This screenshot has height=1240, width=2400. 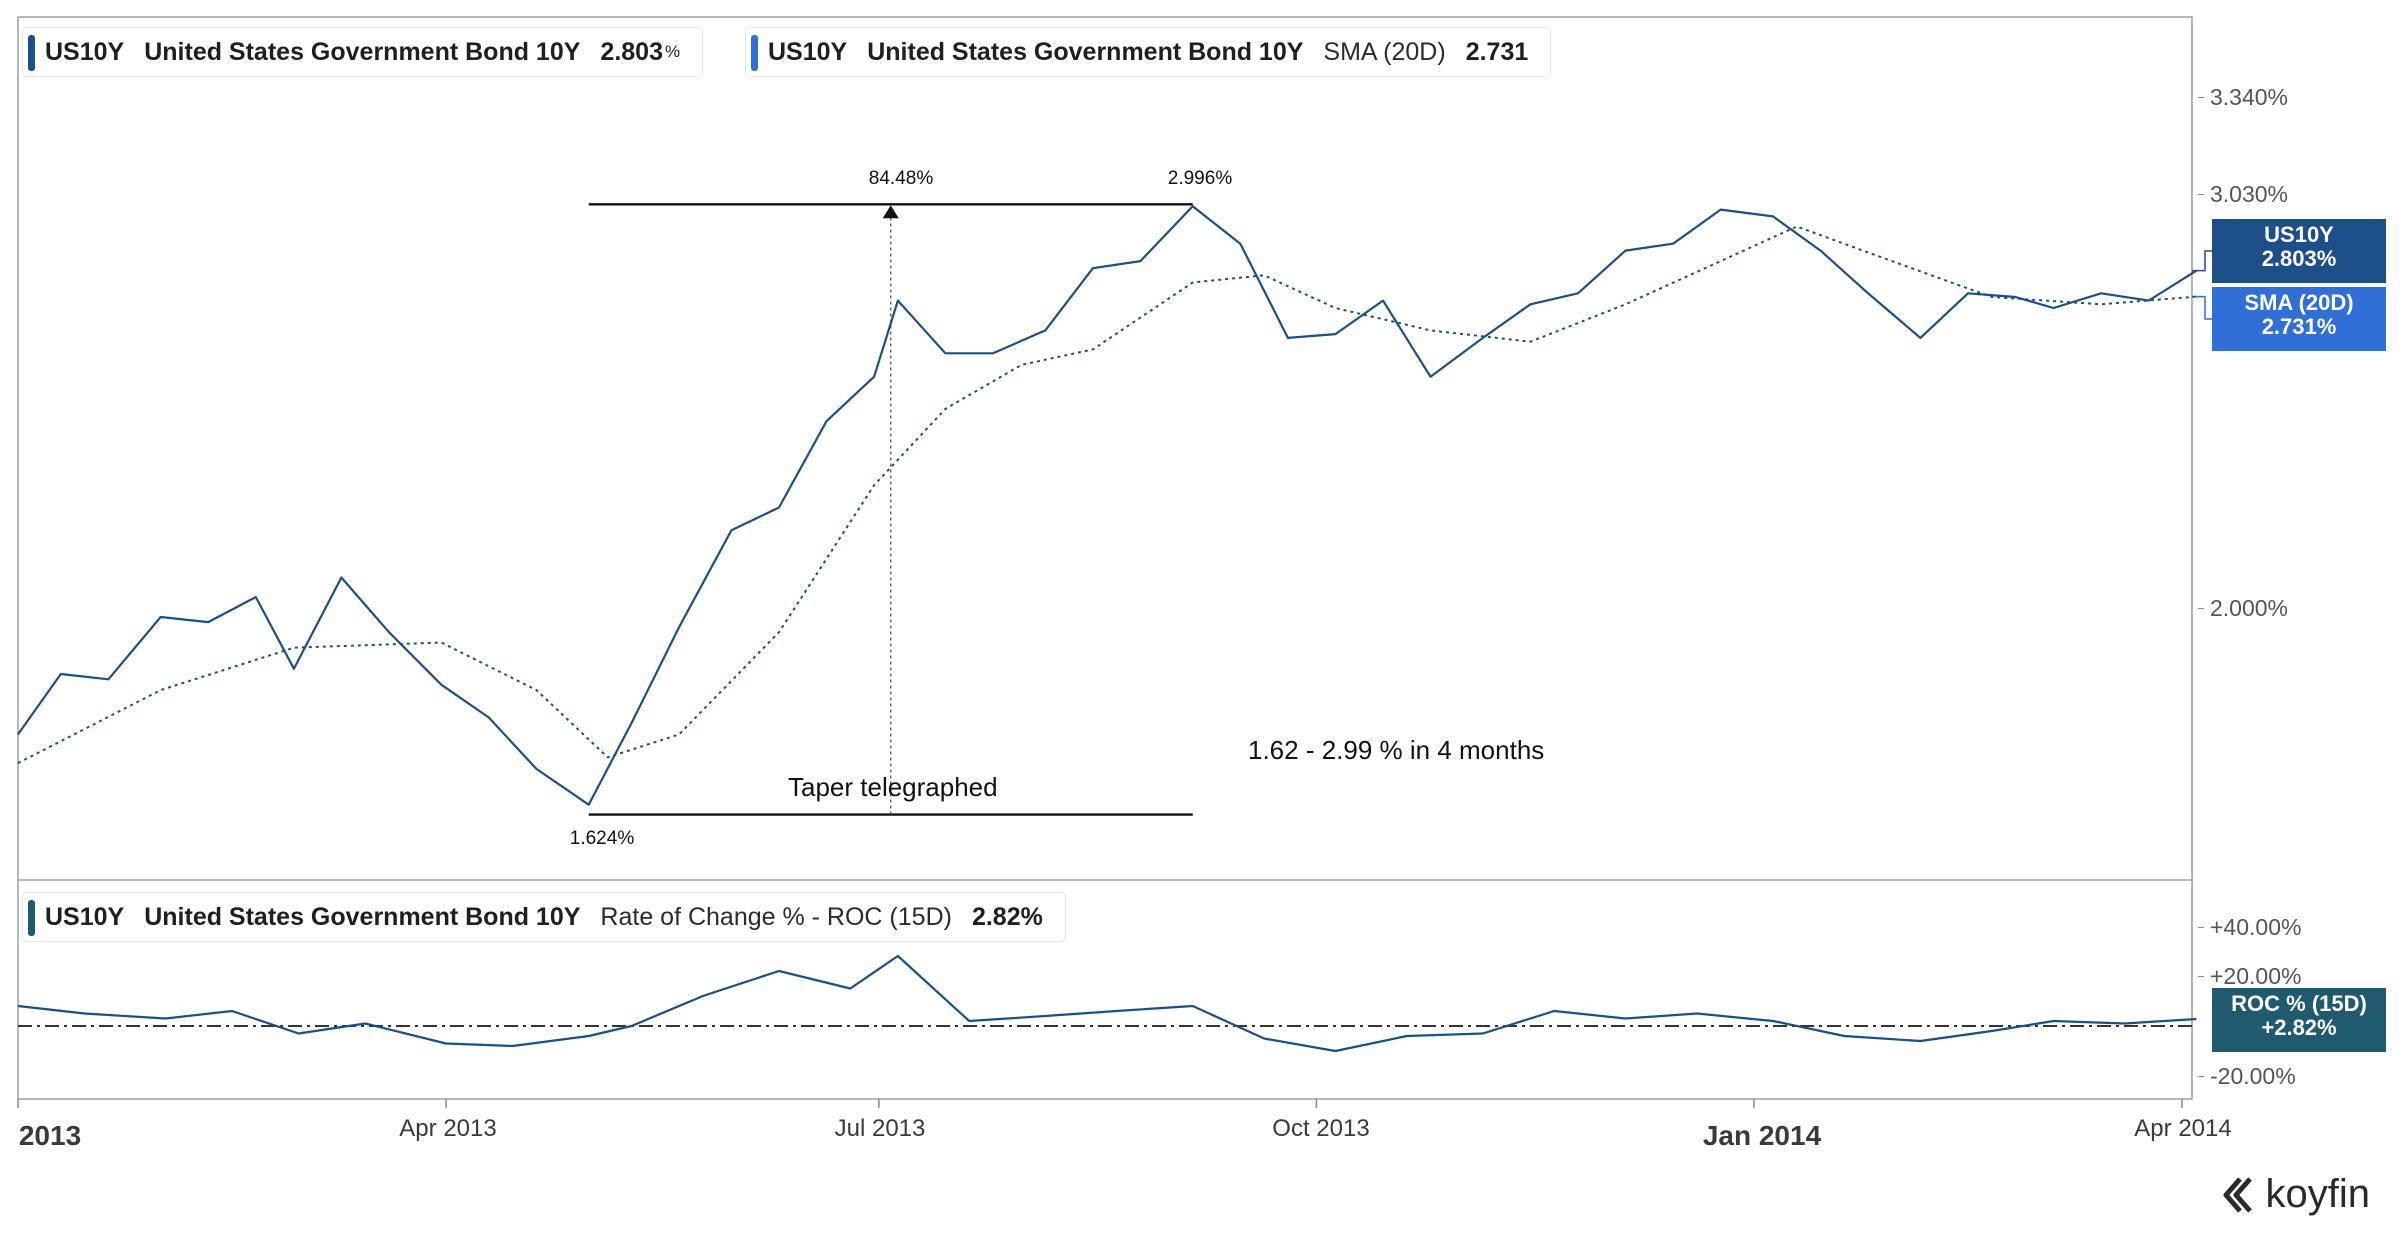 I want to click on tag-us10y: US10Y 2.803%, so click(x=2299, y=251).